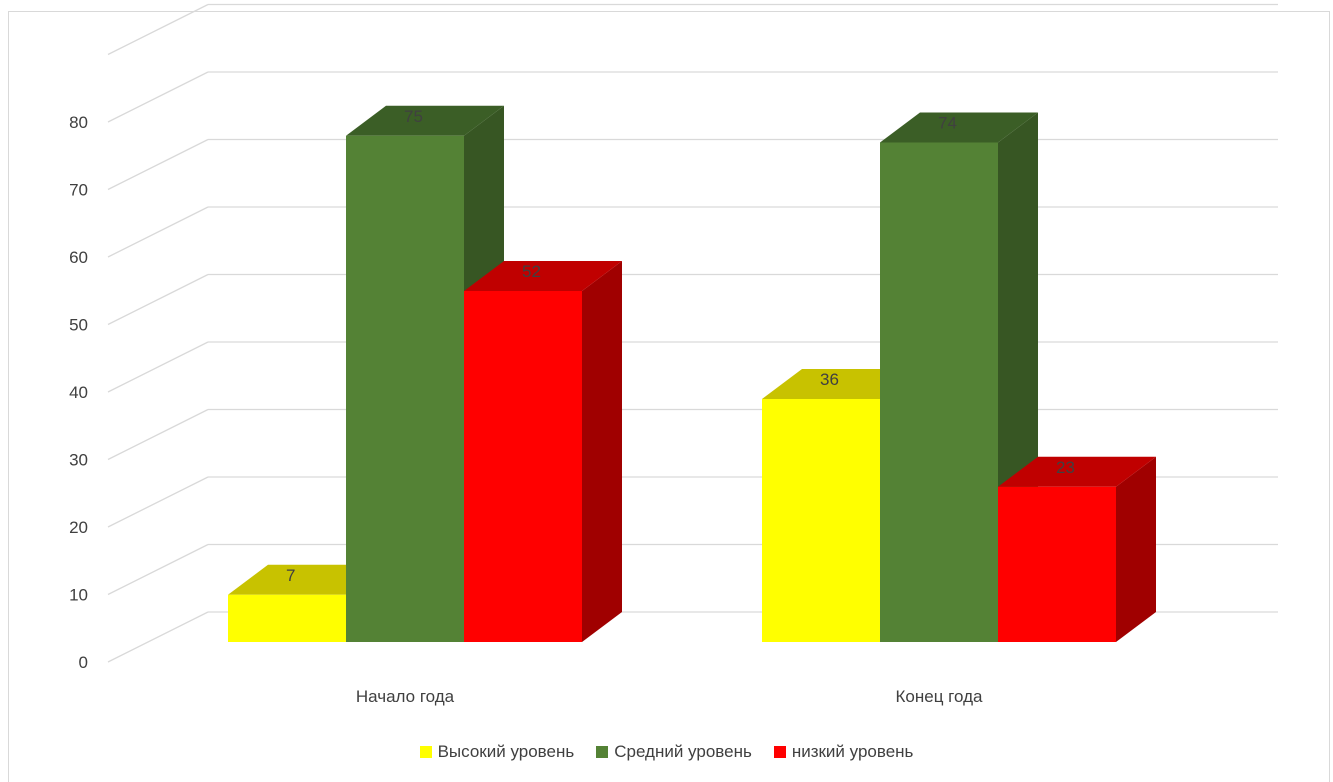  I want to click on data-label: 74, so click(947, 123).